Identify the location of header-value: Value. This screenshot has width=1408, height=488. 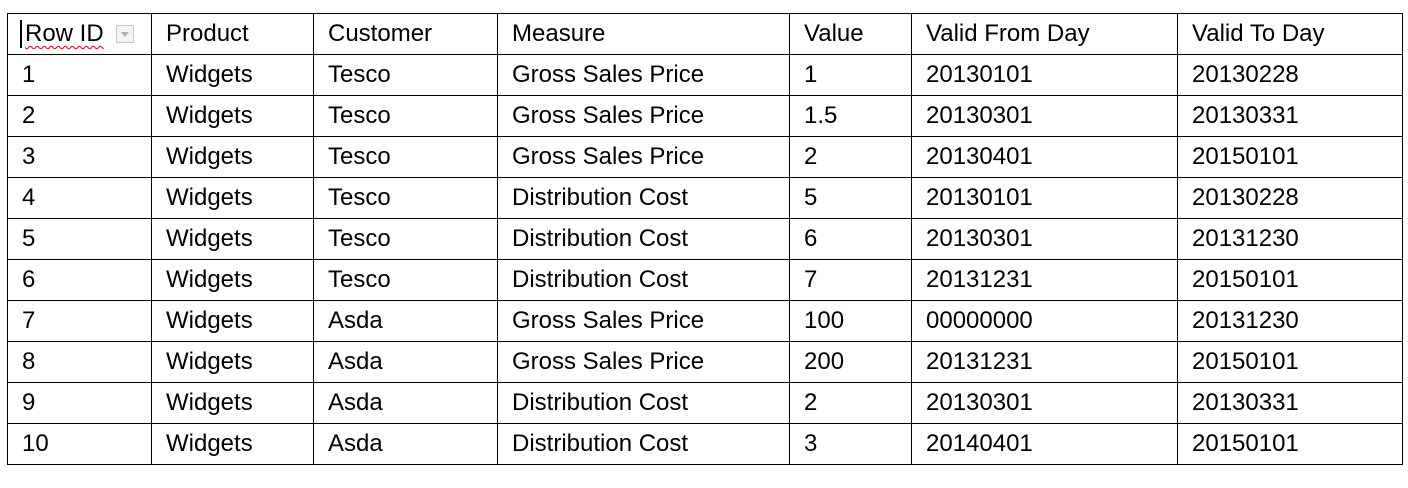
(850, 34).